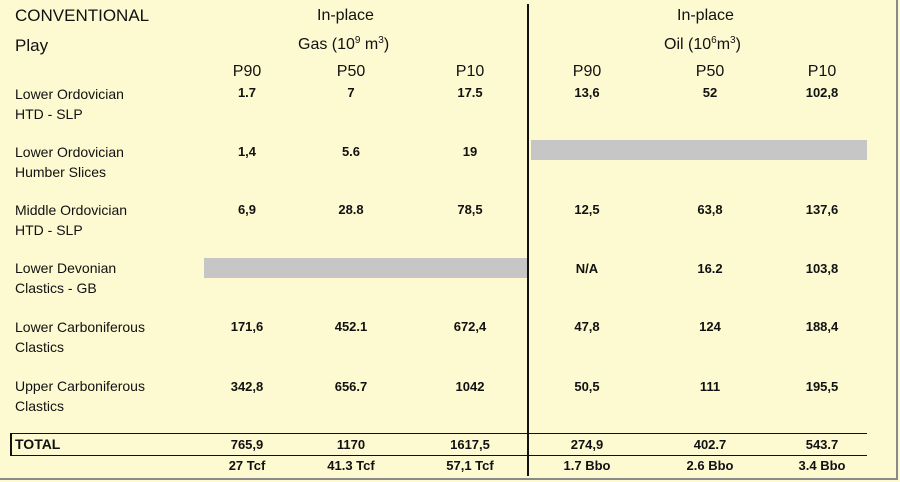 This screenshot has width=900, height=482. Describe the element at coordinates (587, 71) in the screenshot. I see `column-header-oil-p90: P90` at that location.